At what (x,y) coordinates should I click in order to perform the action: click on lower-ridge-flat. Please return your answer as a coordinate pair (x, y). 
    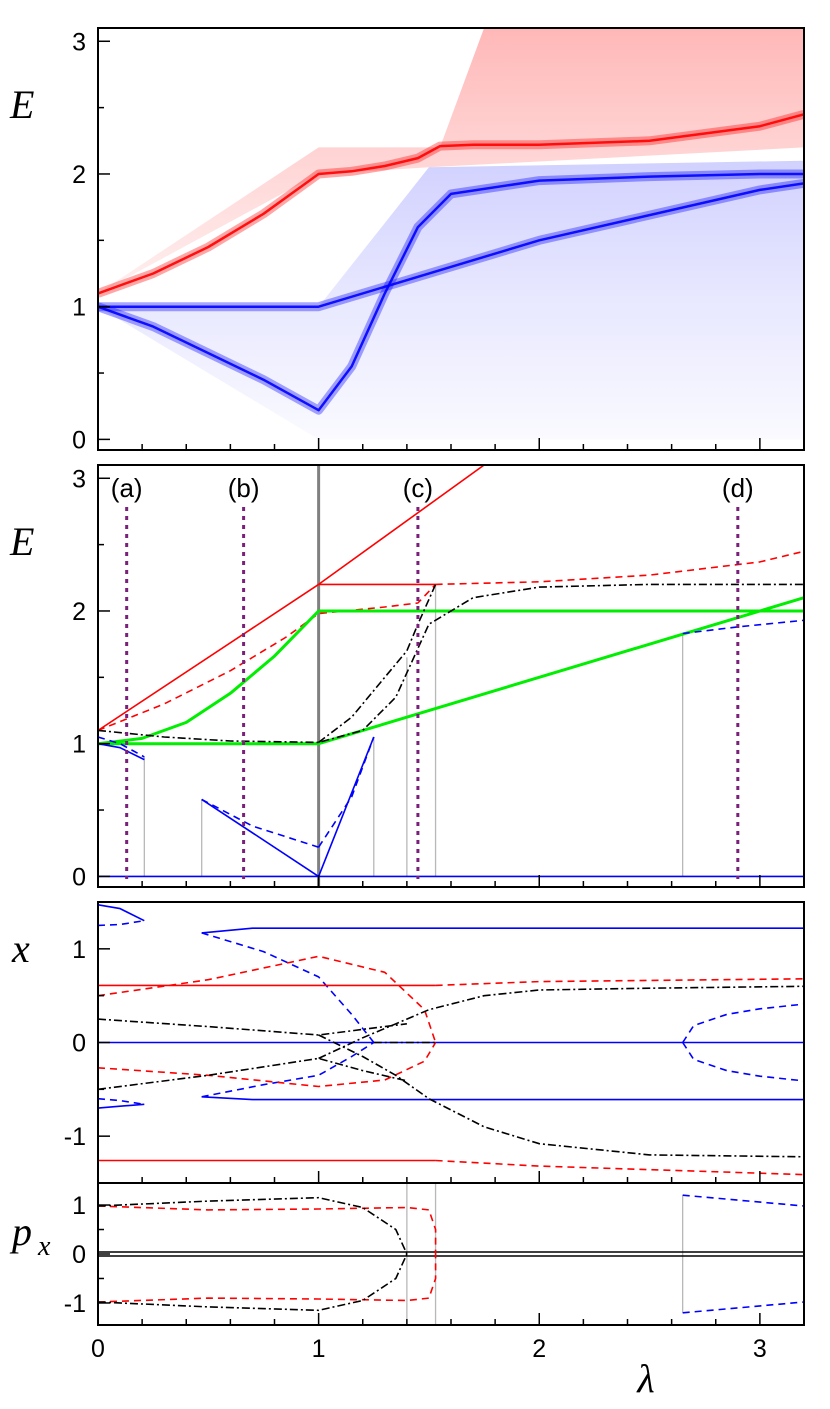
    Looking at the image, I should click on (451, 245).